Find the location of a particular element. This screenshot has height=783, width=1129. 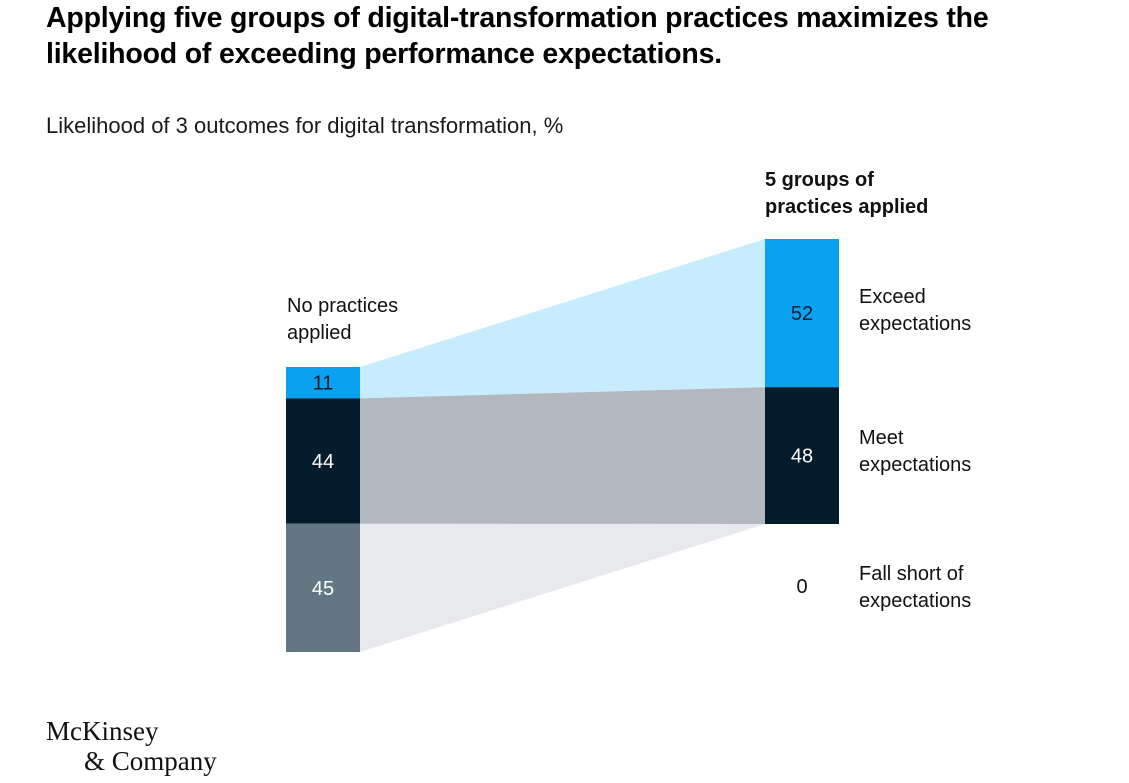

left-bar-label: No practices applied is located at coordinates (343, 319).